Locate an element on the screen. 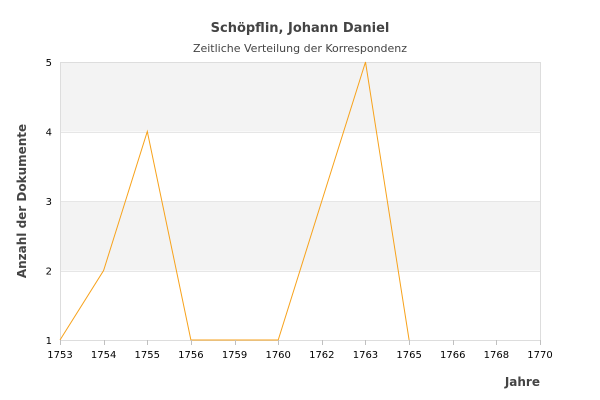 This screenshot has height=400, width=600. x-tick-label: 1768 is located at coordinates (496, 355).